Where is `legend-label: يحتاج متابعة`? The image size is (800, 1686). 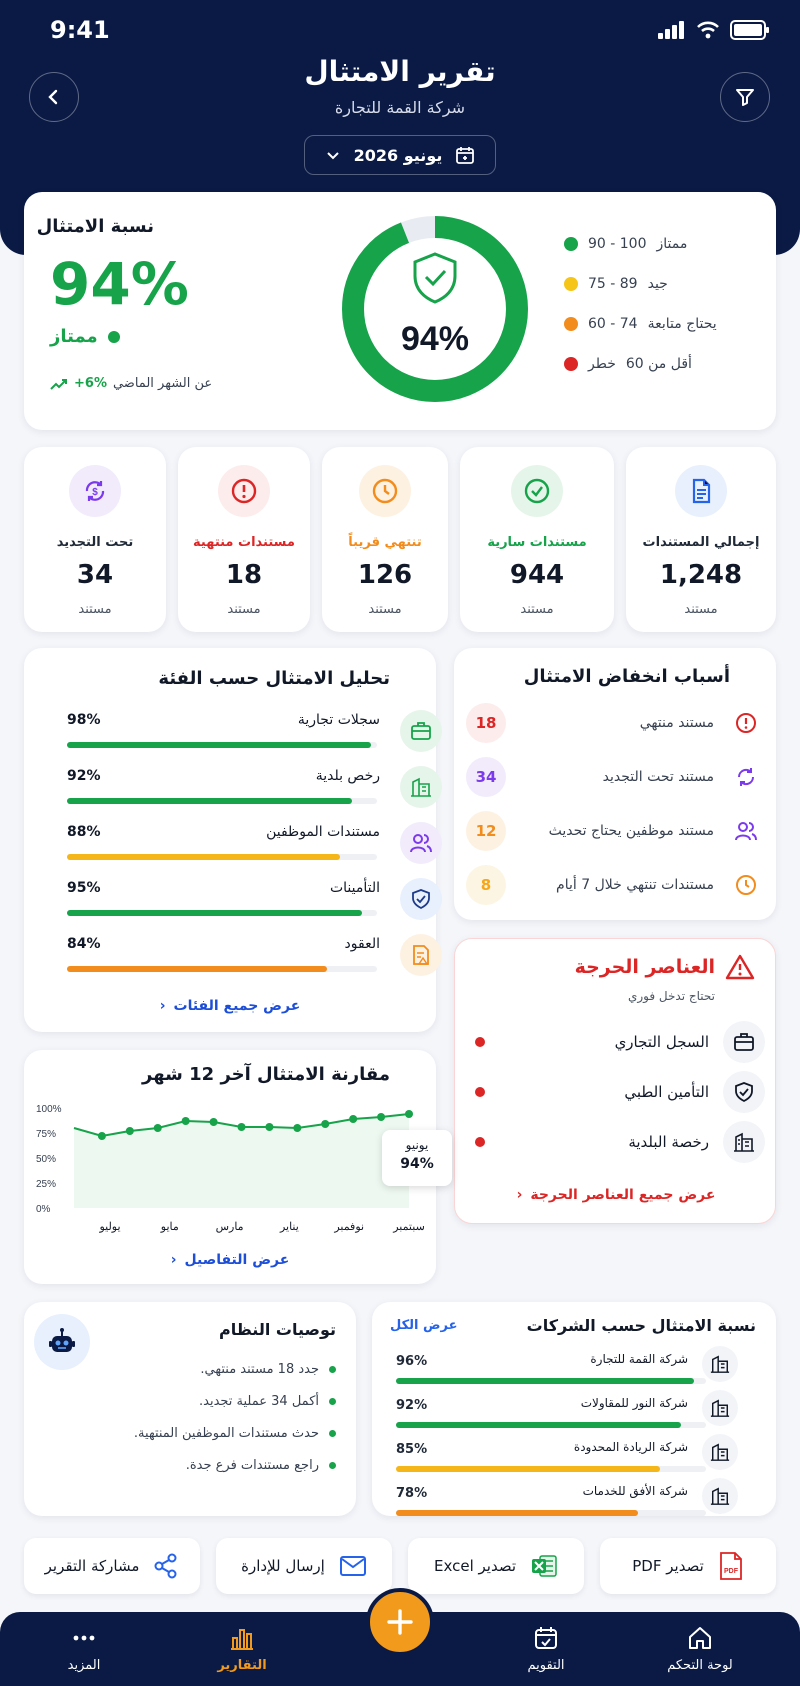
legend-label: يحتاج متابعة is located at coordinates (682, 324).